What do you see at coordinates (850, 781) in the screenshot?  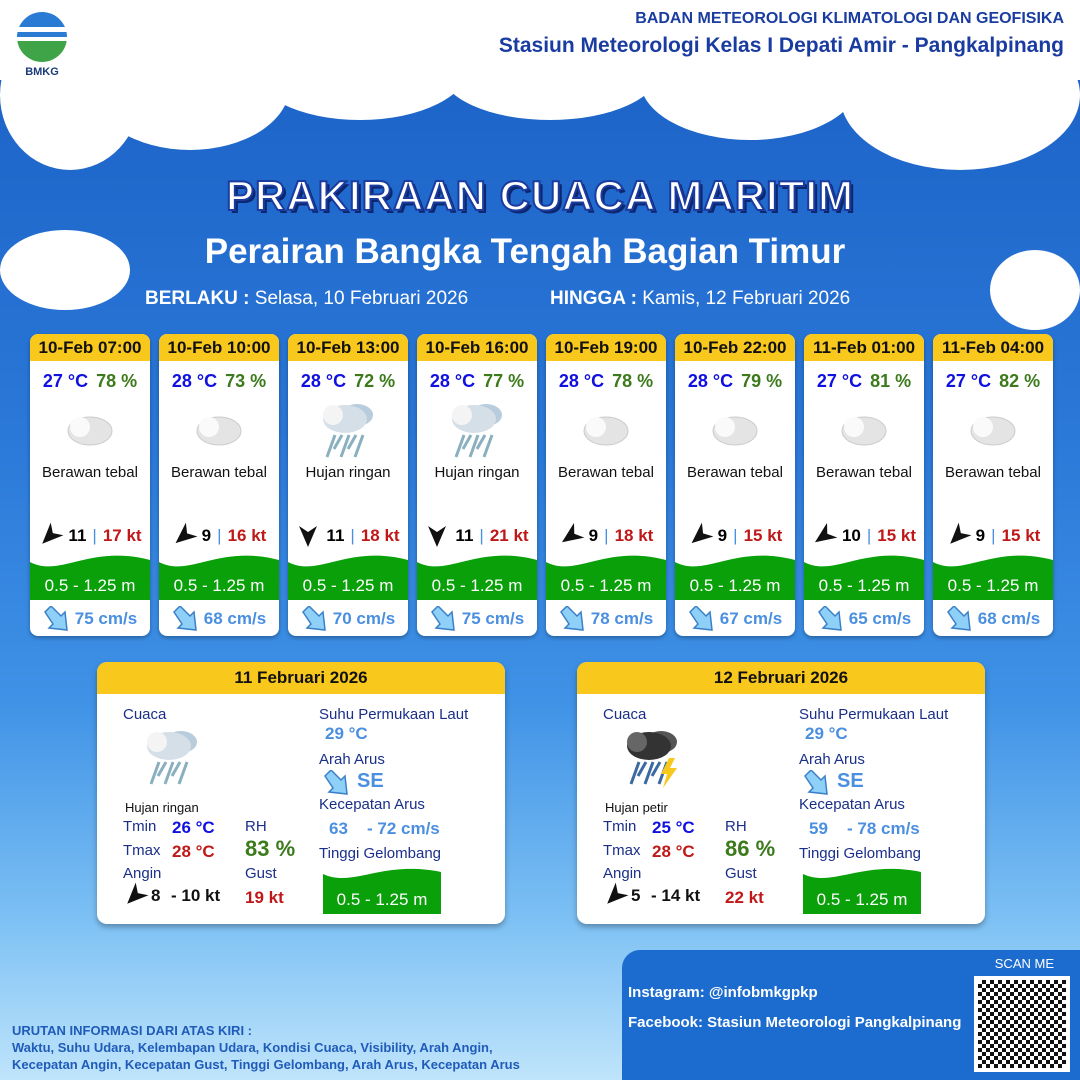 I see `current-direction: SE` at bounding box center [850, 781].